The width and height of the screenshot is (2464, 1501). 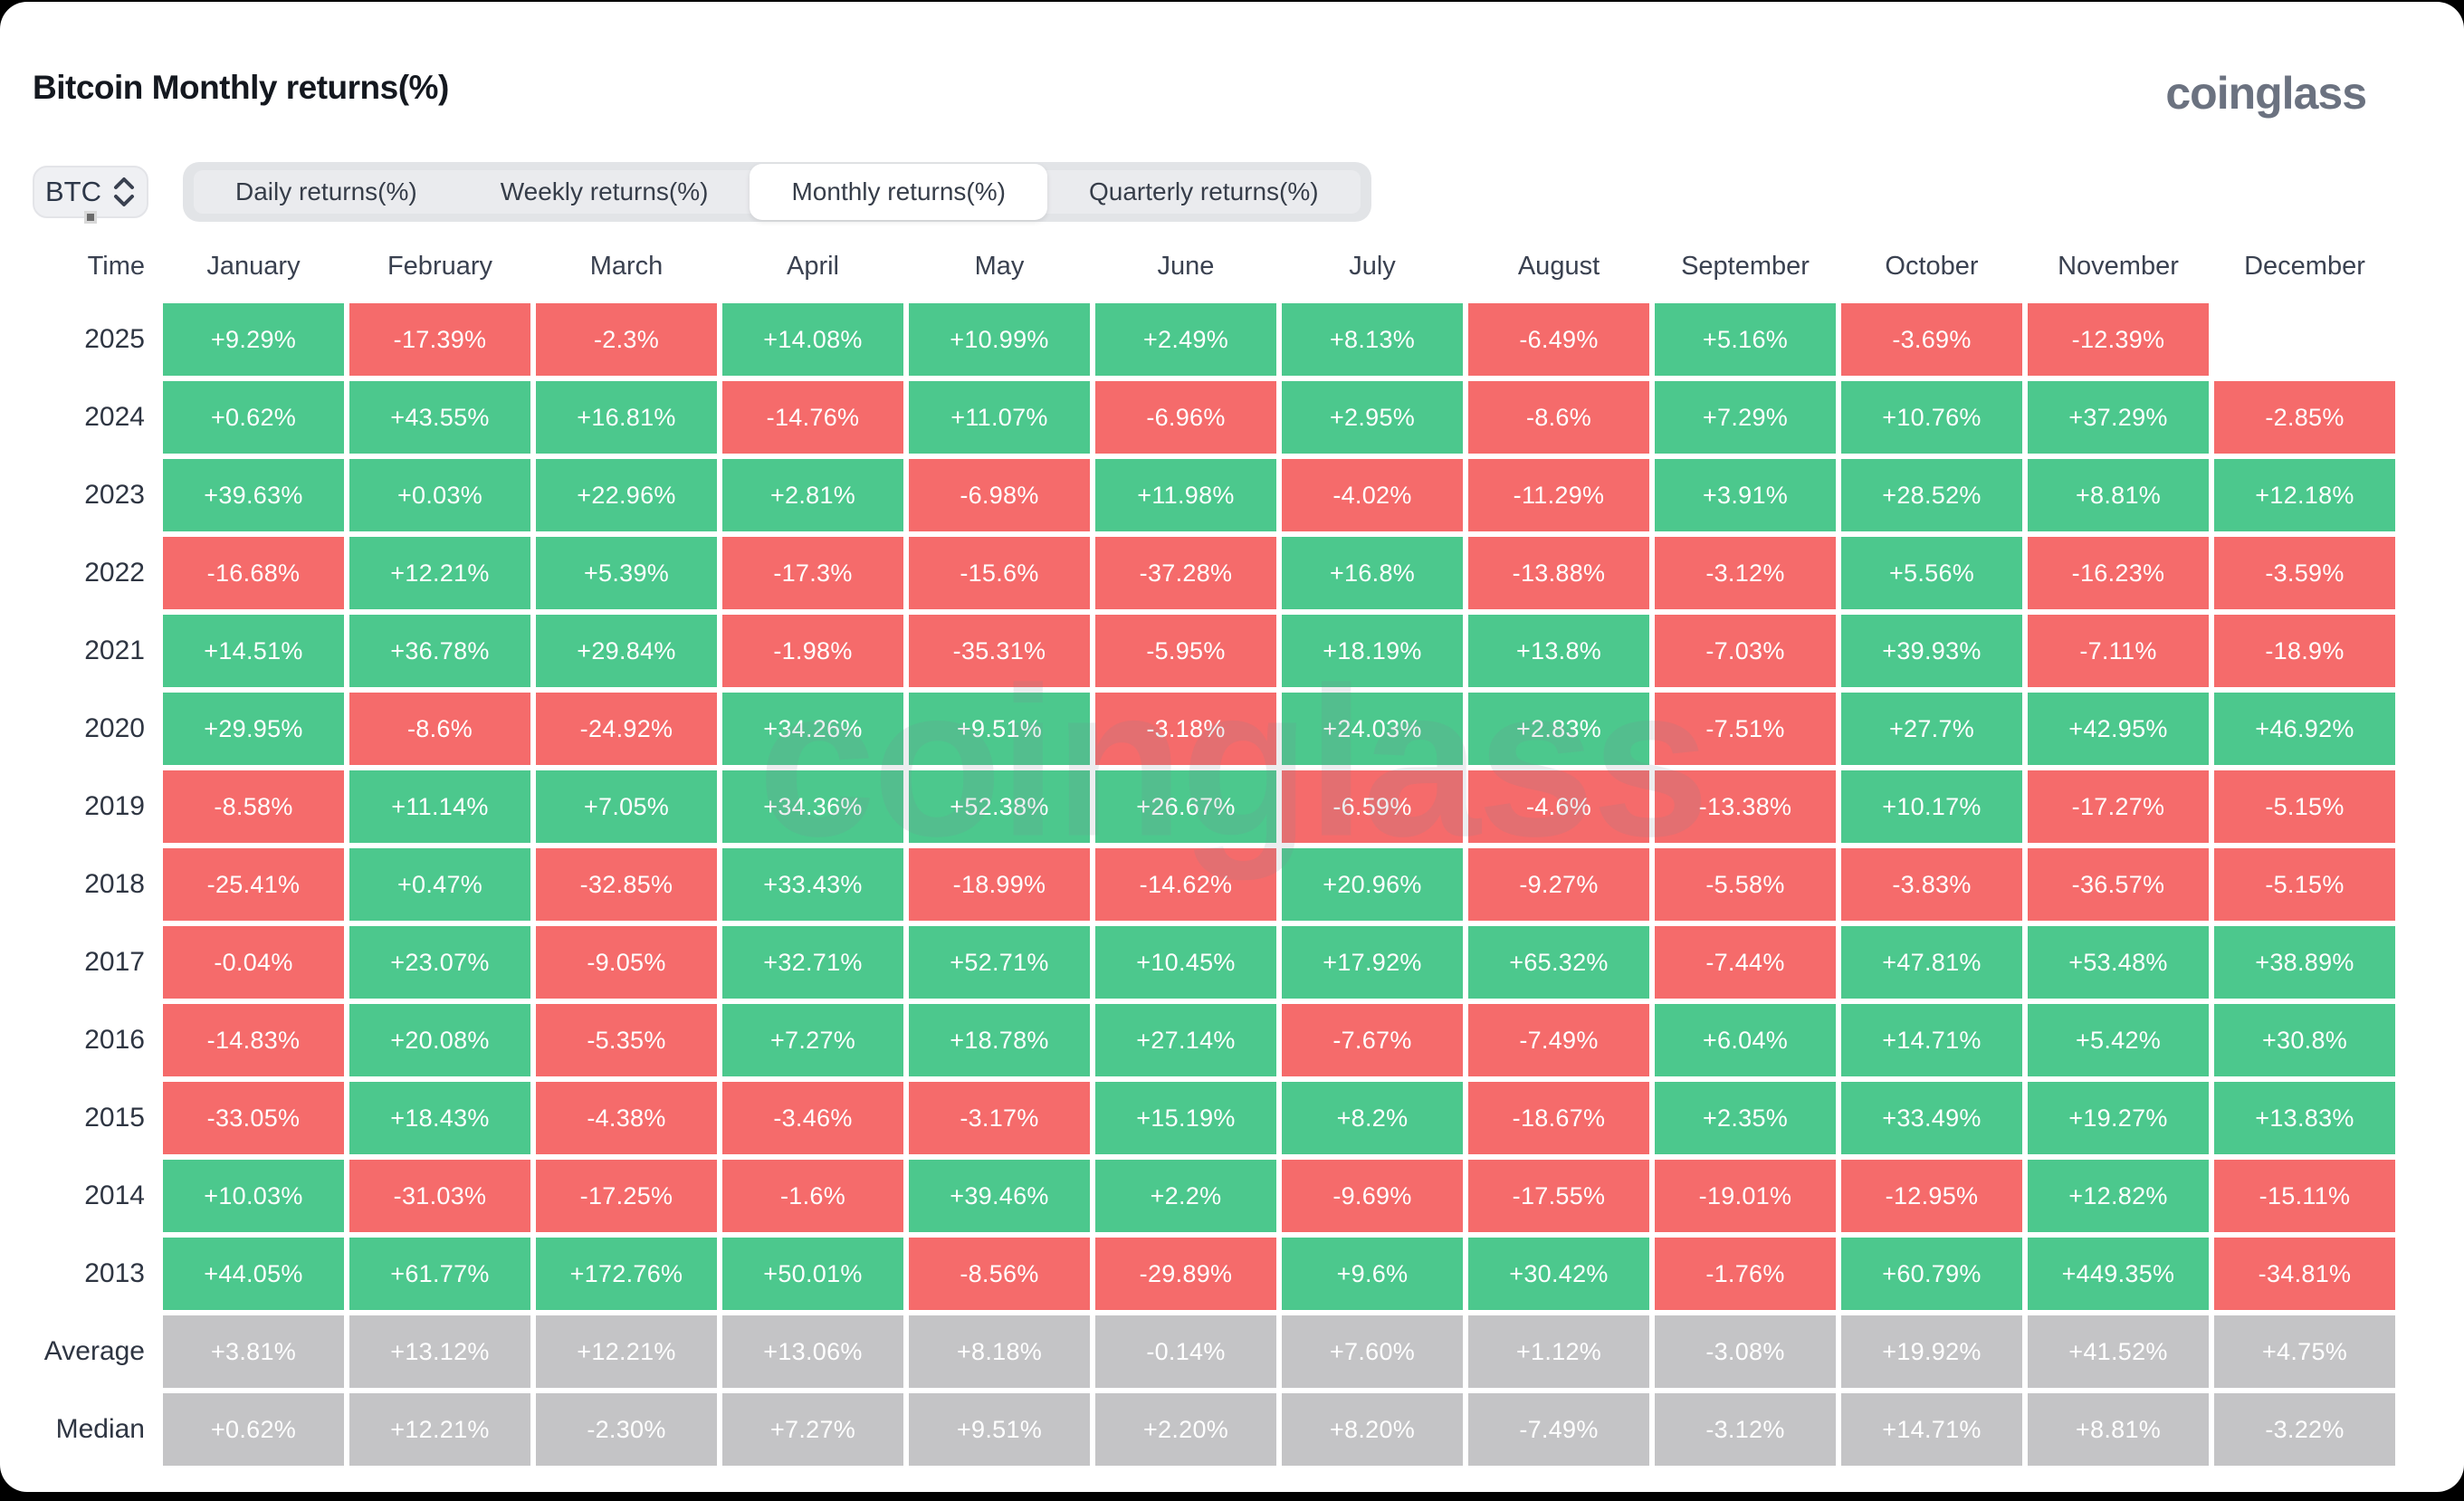 What do you see at coordinates (1932, 1274) in the screenshot?
I see `return-cell: +60.79%` at bounding box center [1932, 1274].